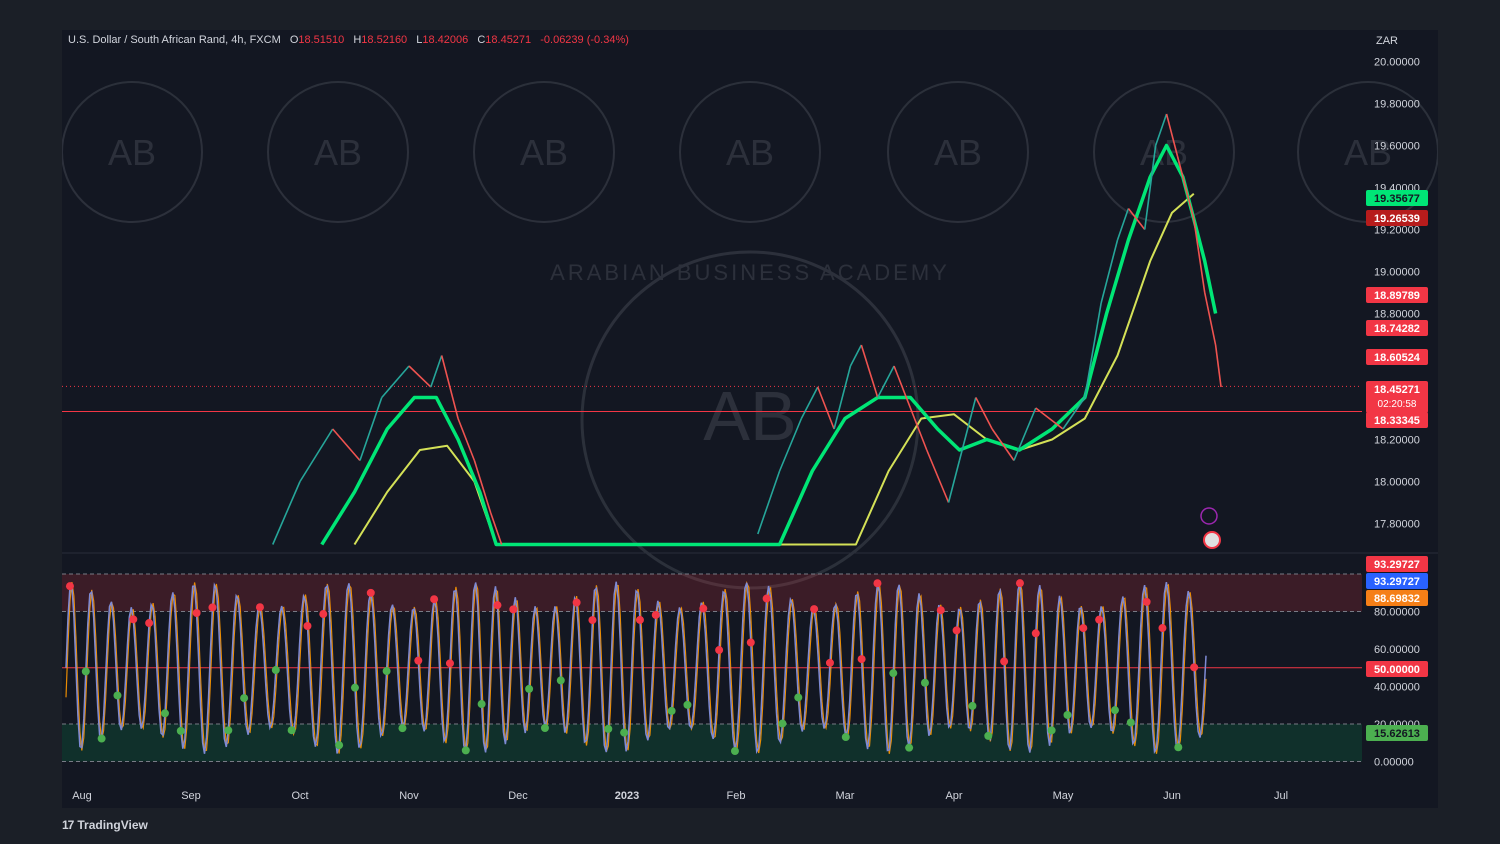 The image size is (1500, 844). Describe the element at coordinates (1397, 650) in the screenshot. I see `oscillator-axis-tick: 60.00000` at that location.